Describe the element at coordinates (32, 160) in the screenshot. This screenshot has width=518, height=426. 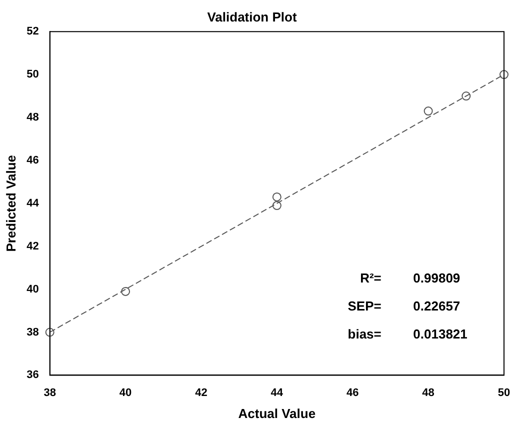
I see `y-tick-label: 46` at that location.